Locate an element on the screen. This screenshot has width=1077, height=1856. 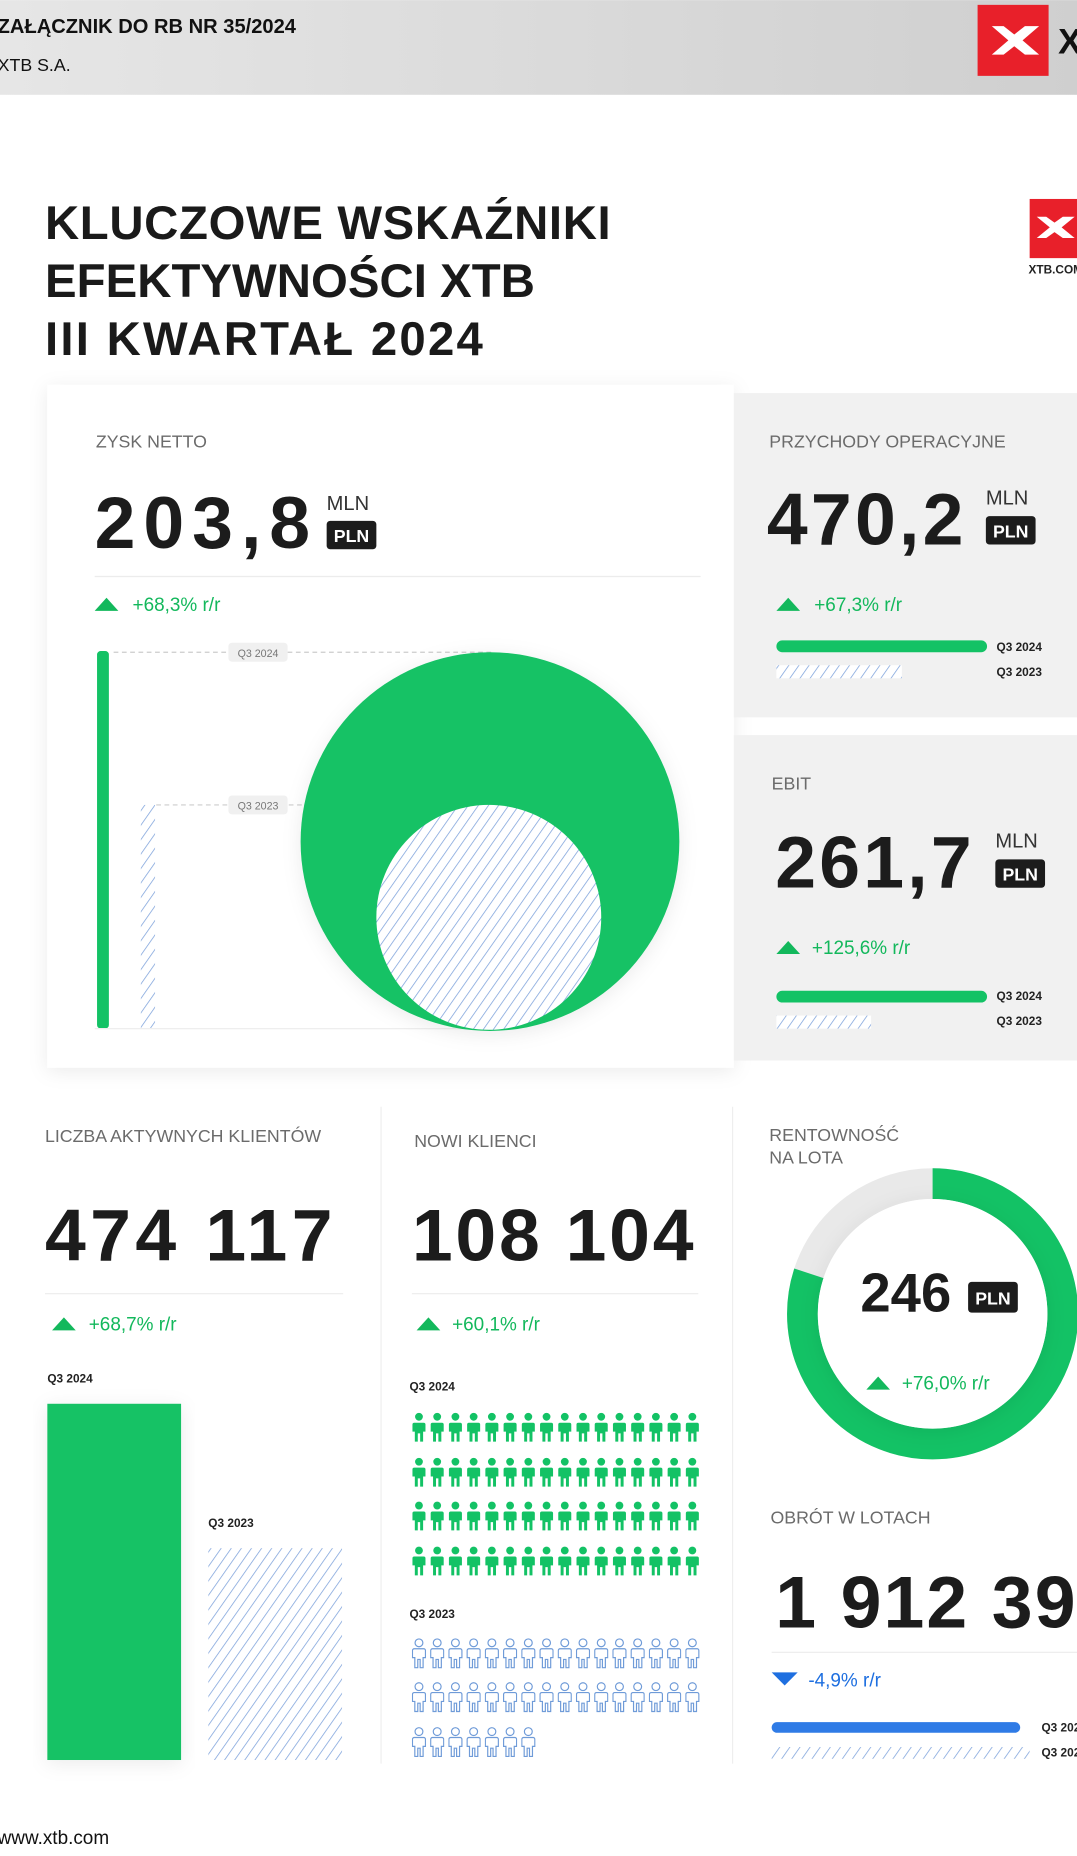
header-bar is located at coordinates (538, 47).